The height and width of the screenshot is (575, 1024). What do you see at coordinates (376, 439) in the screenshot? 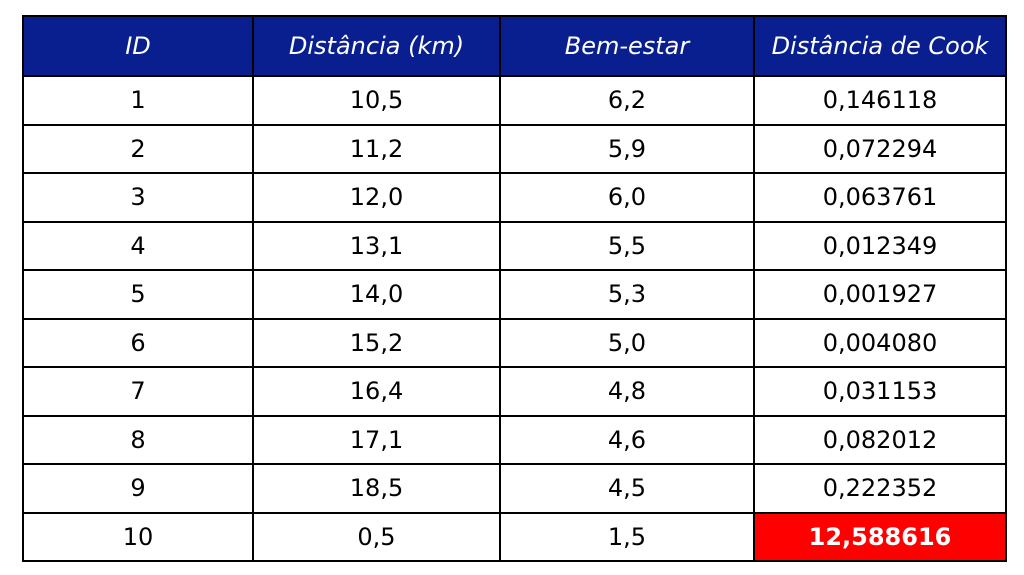
I see `cell-distance: 17,1` at bounding box center [376, 439].